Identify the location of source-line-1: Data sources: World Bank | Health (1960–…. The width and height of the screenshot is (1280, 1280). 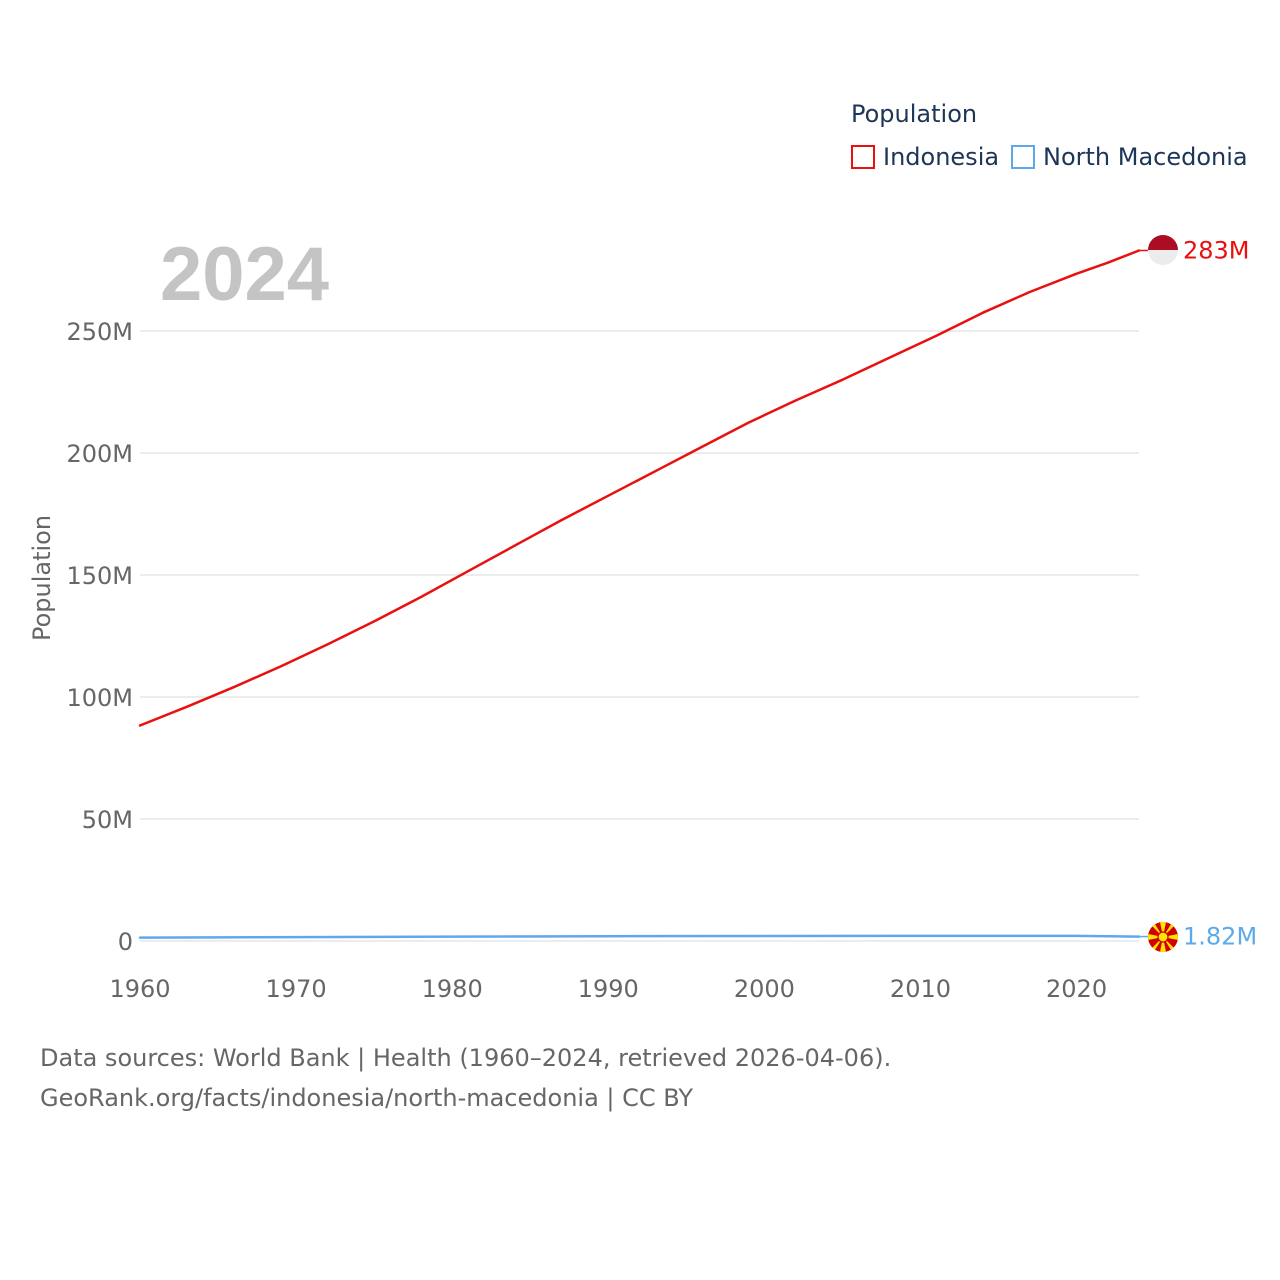
(466, 1058).